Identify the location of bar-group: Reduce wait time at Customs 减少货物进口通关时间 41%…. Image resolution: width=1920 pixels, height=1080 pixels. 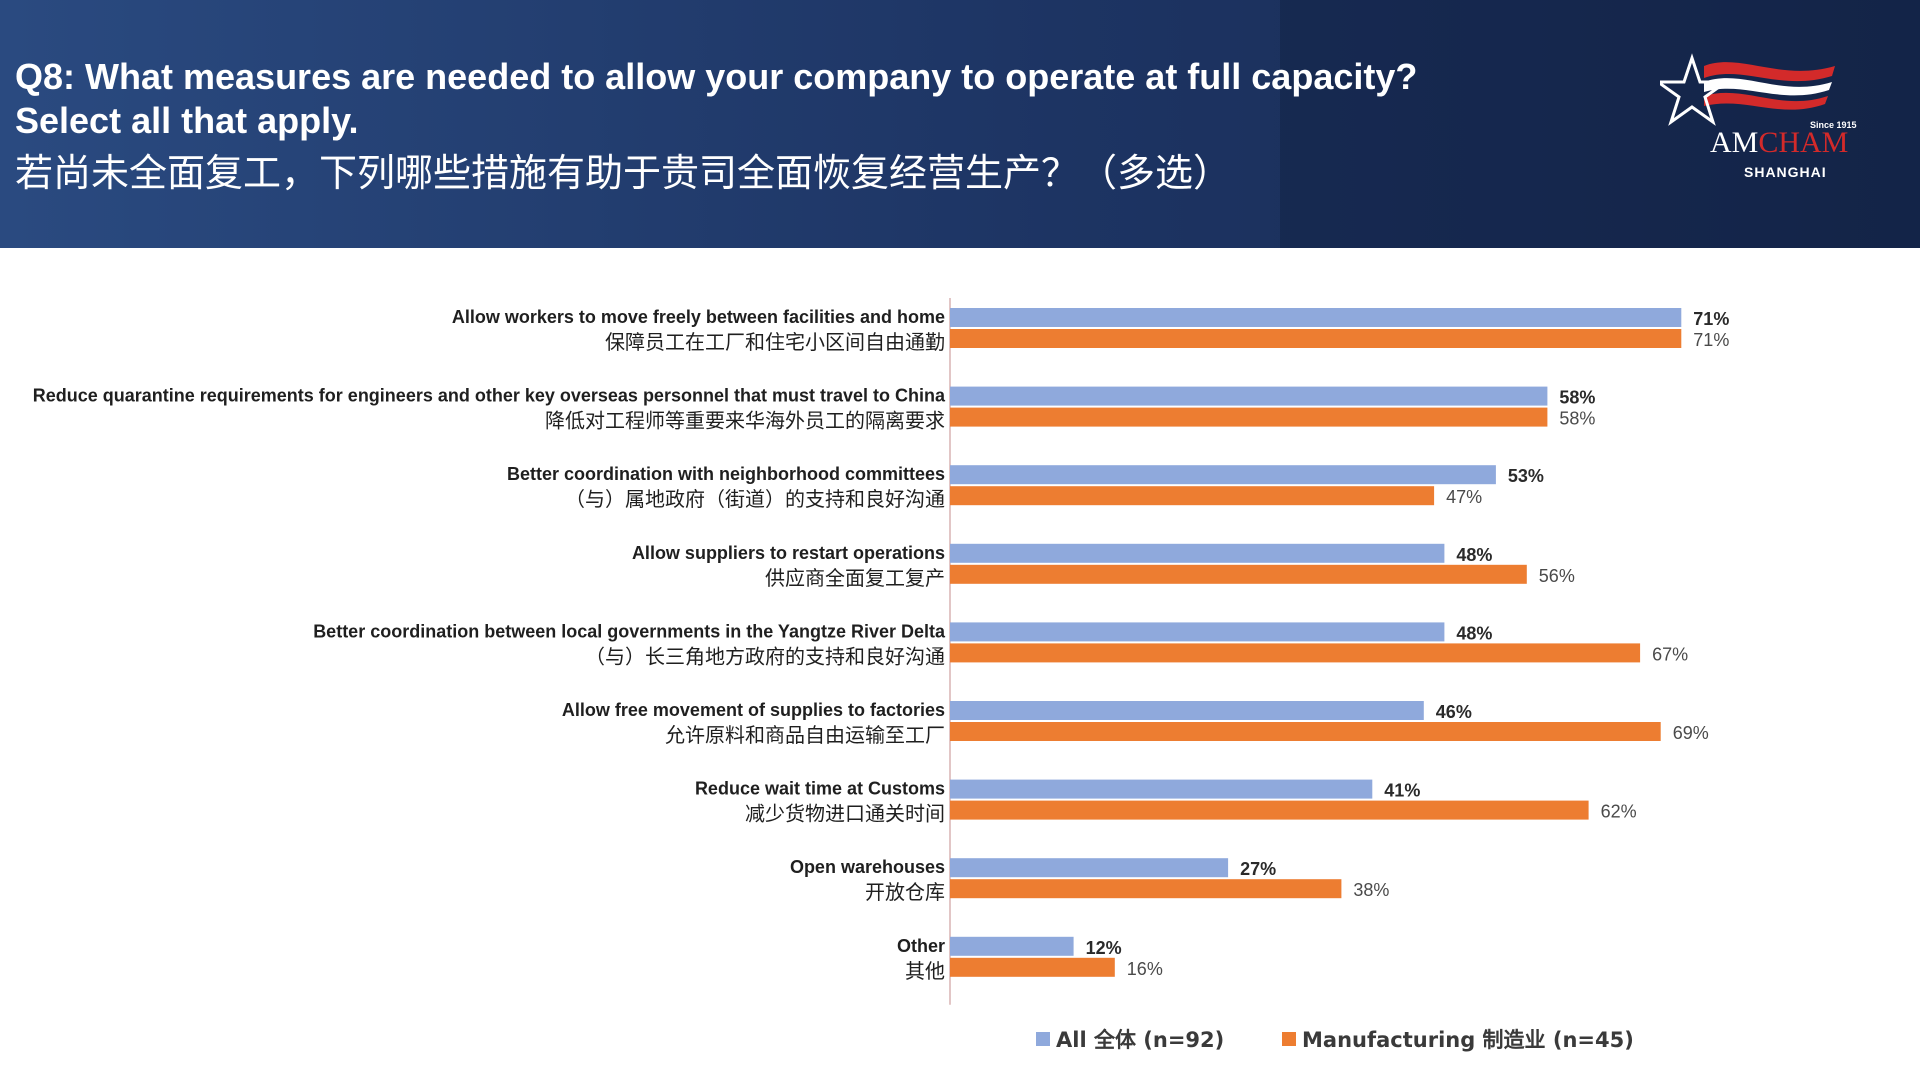
(1166, 802).